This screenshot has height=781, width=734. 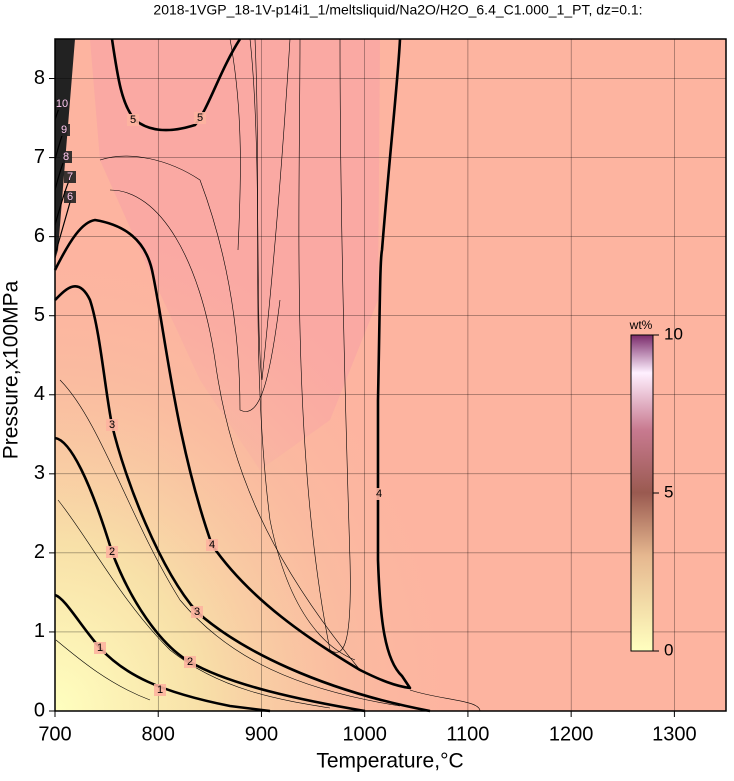 I want to click on contour-label: 7, so click(x=70, y=177).